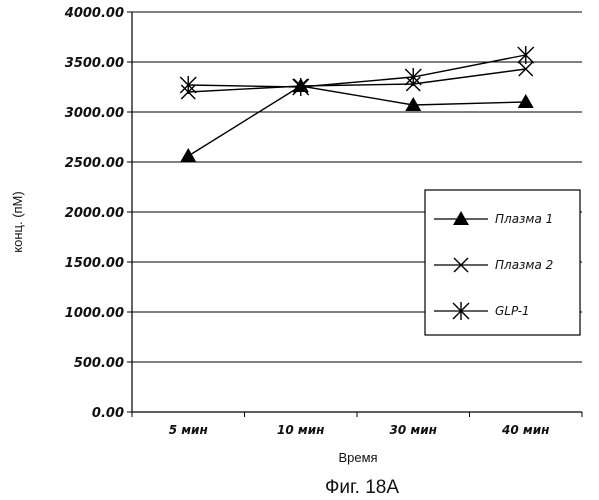 This screenshot has height=500, width=599. I want to click on series-group, so click(357, 104).